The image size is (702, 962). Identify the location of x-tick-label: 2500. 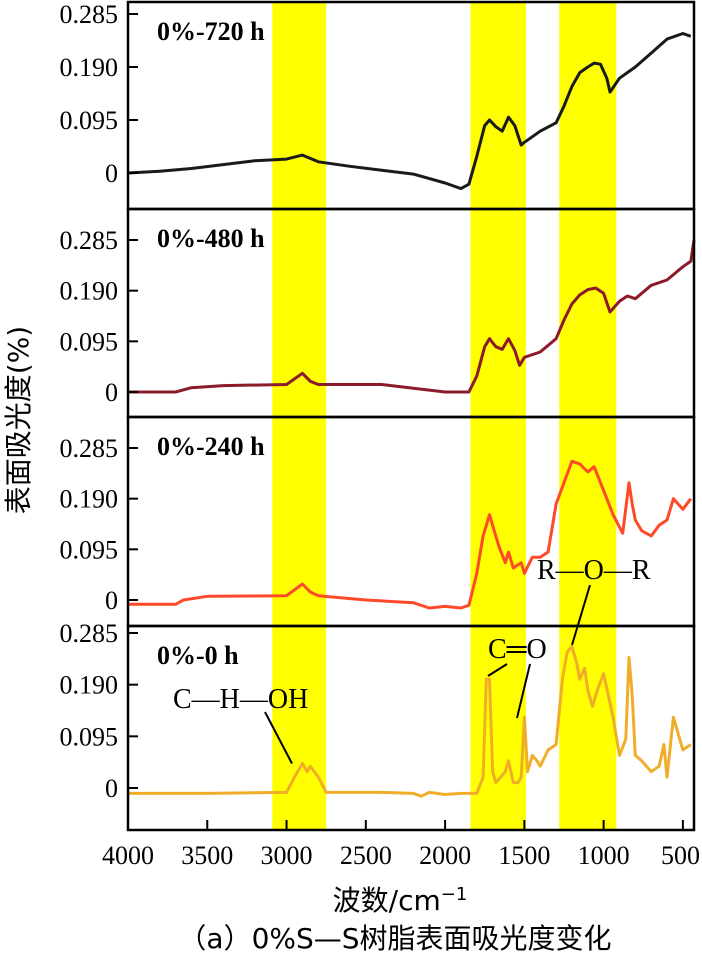
(366, 855).